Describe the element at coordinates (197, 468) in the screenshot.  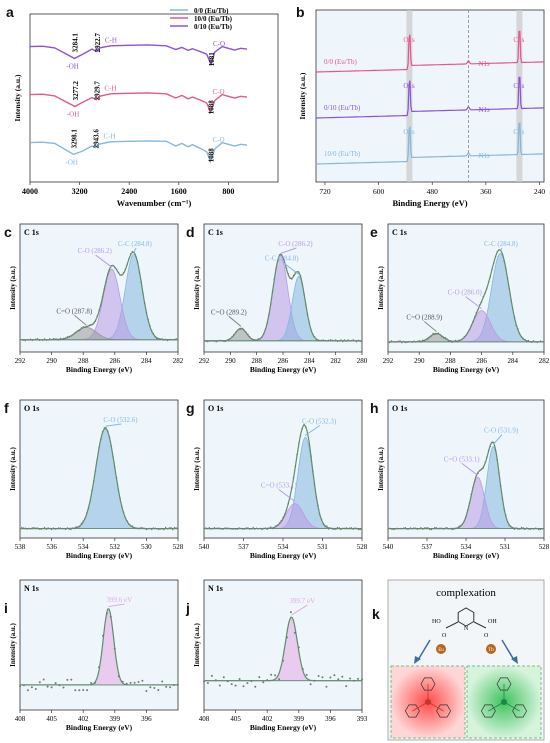
I see `y-axis-label-g: Intensity (a.u.)` at that location.